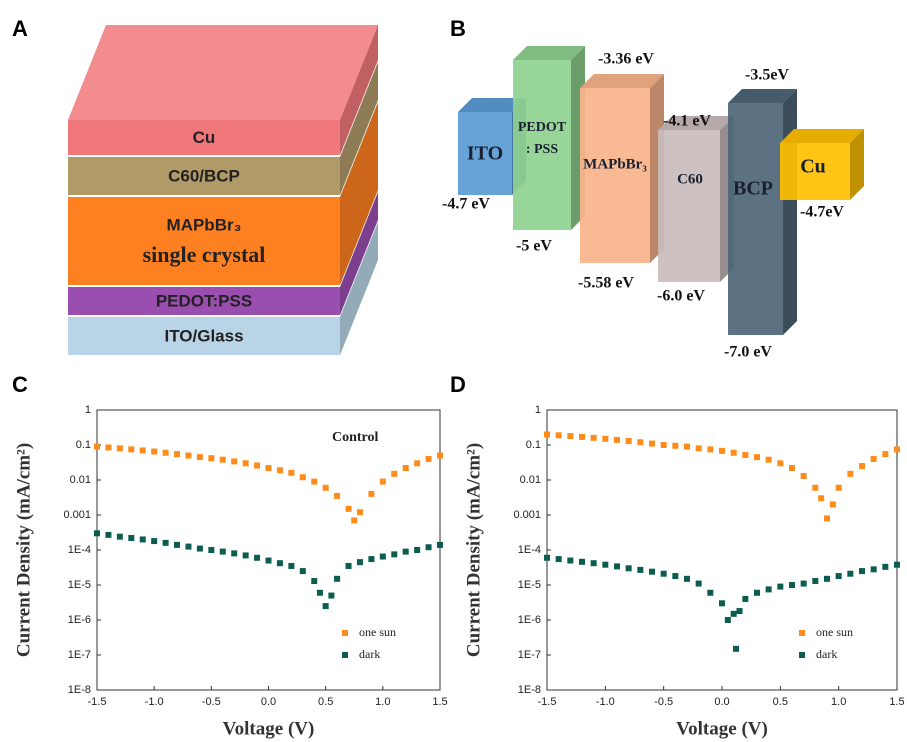 The width and height of the screenshot is (907, 742). What do you see at coordinates (79, 655) in the screenshot?
I see `y-tick-label: 1E-7` at bounding box center [79, 655].